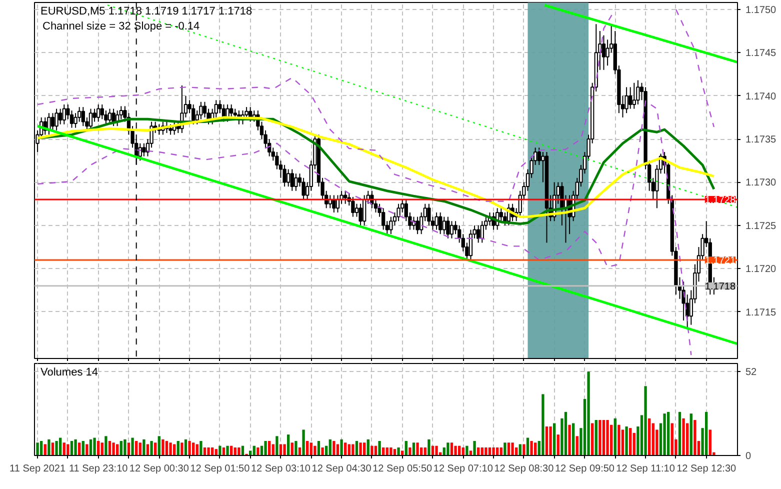 This screenshot has width=781, height=489. Describe the element at coordinates (69, 372) in the screenshot. I see `chart-title: Volumes 14` at that location.